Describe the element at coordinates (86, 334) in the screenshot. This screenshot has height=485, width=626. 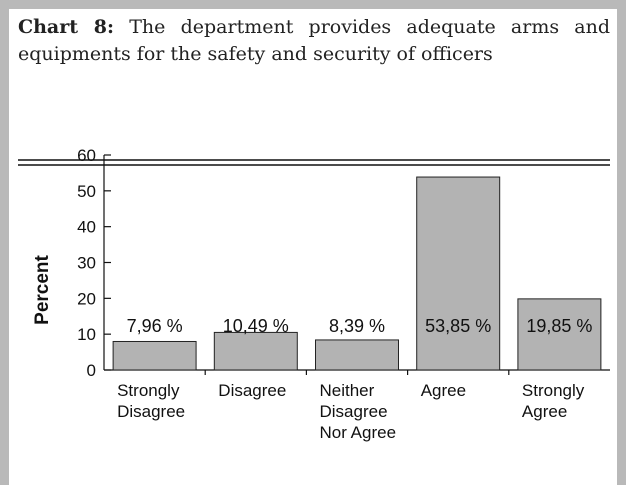
I see `y-tick-label: 10` at that location.